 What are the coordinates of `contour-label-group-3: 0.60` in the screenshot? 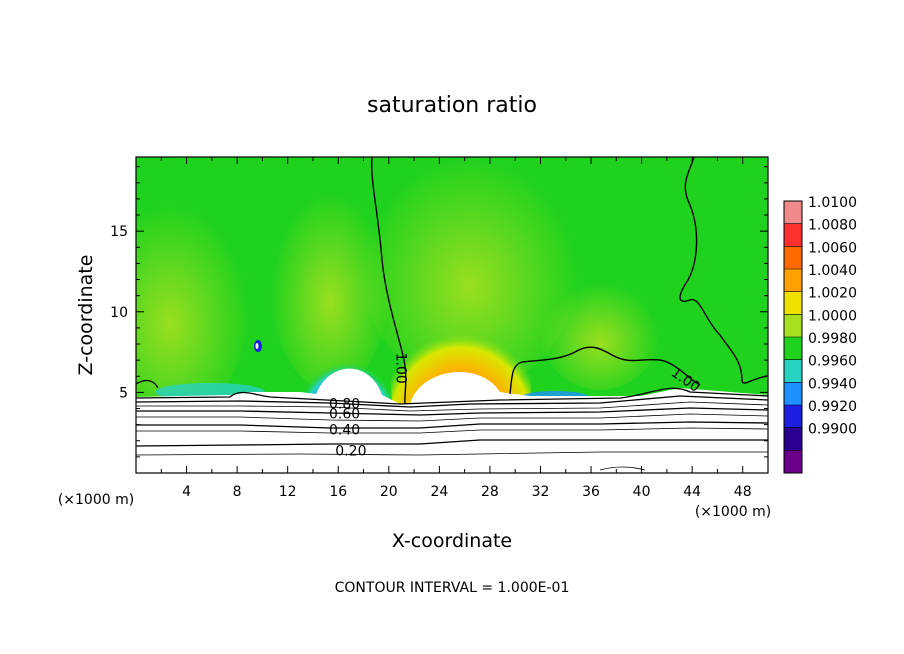 It's located at (344, 414).